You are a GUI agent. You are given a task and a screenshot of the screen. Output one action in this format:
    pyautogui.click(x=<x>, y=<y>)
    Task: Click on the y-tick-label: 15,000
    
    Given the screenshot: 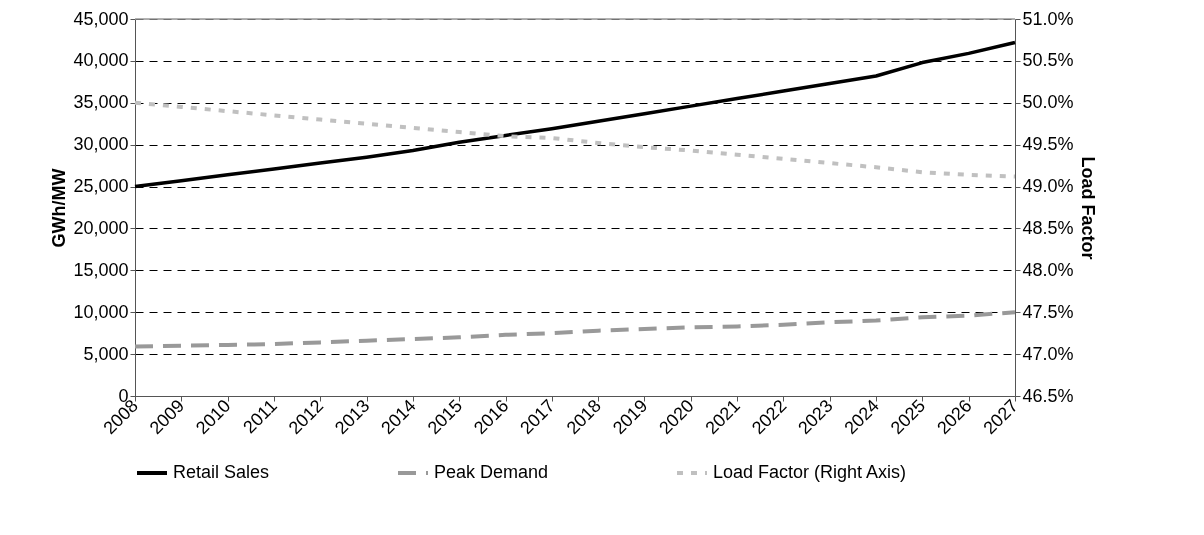 What is the action you would take?
    pyautogui.click(x=101, y=269)
    